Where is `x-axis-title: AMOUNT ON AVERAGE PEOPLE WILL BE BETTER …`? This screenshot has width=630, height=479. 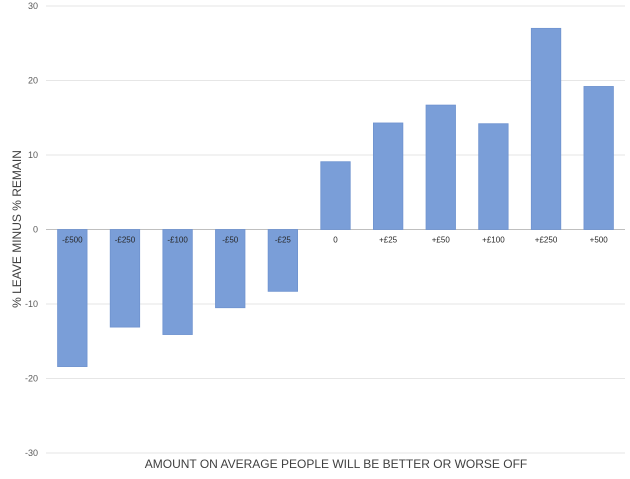 x-axis-title: AMOUNT ON AVERAGE PEOPLE WILL BE BETTER … is located at coordinates (336, 464).